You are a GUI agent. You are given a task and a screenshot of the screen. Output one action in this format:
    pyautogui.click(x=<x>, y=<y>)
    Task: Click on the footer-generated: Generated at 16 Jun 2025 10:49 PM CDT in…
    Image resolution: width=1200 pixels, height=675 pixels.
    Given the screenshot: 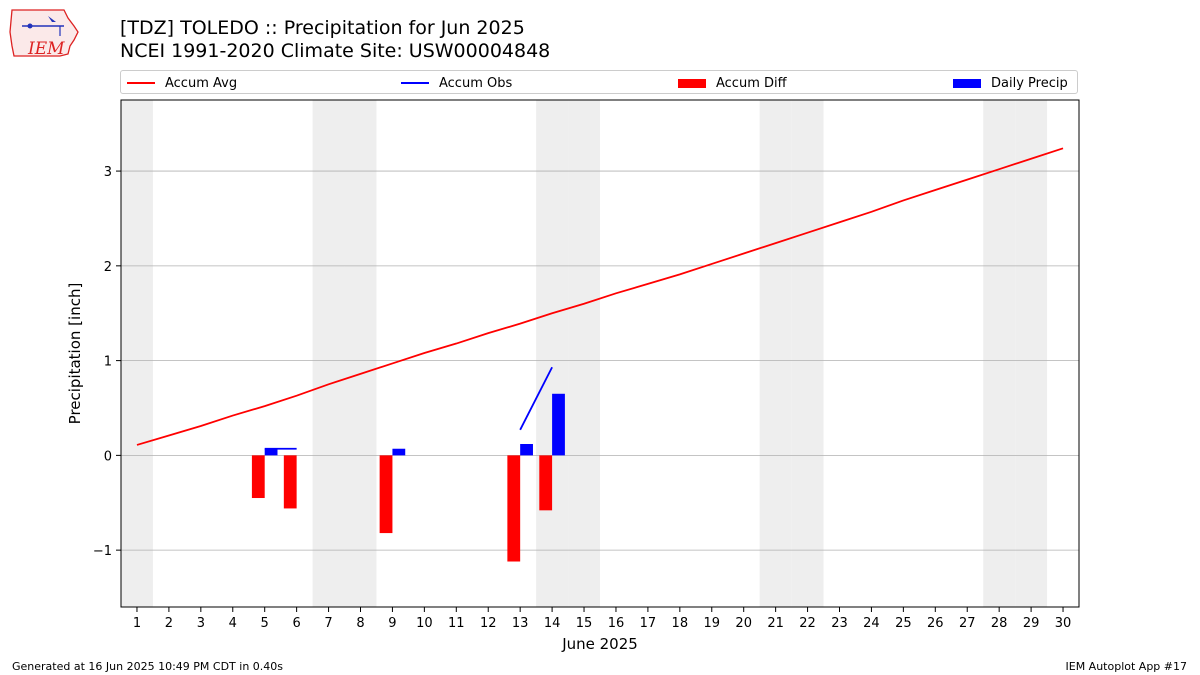 What is the action you would take?
    pyautogui.click(x=148, y=666)
    